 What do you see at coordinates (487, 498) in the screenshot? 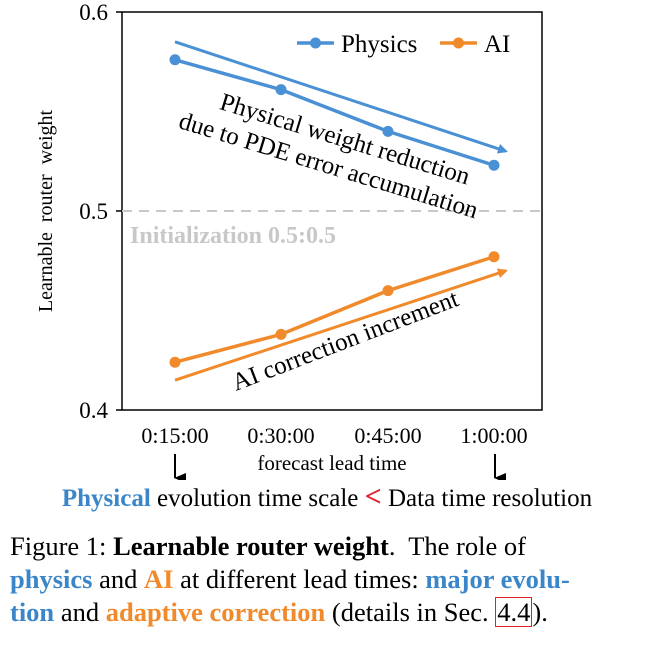
I see `data-time-resolution: Data time resolution` at bounding box center [487, 498].